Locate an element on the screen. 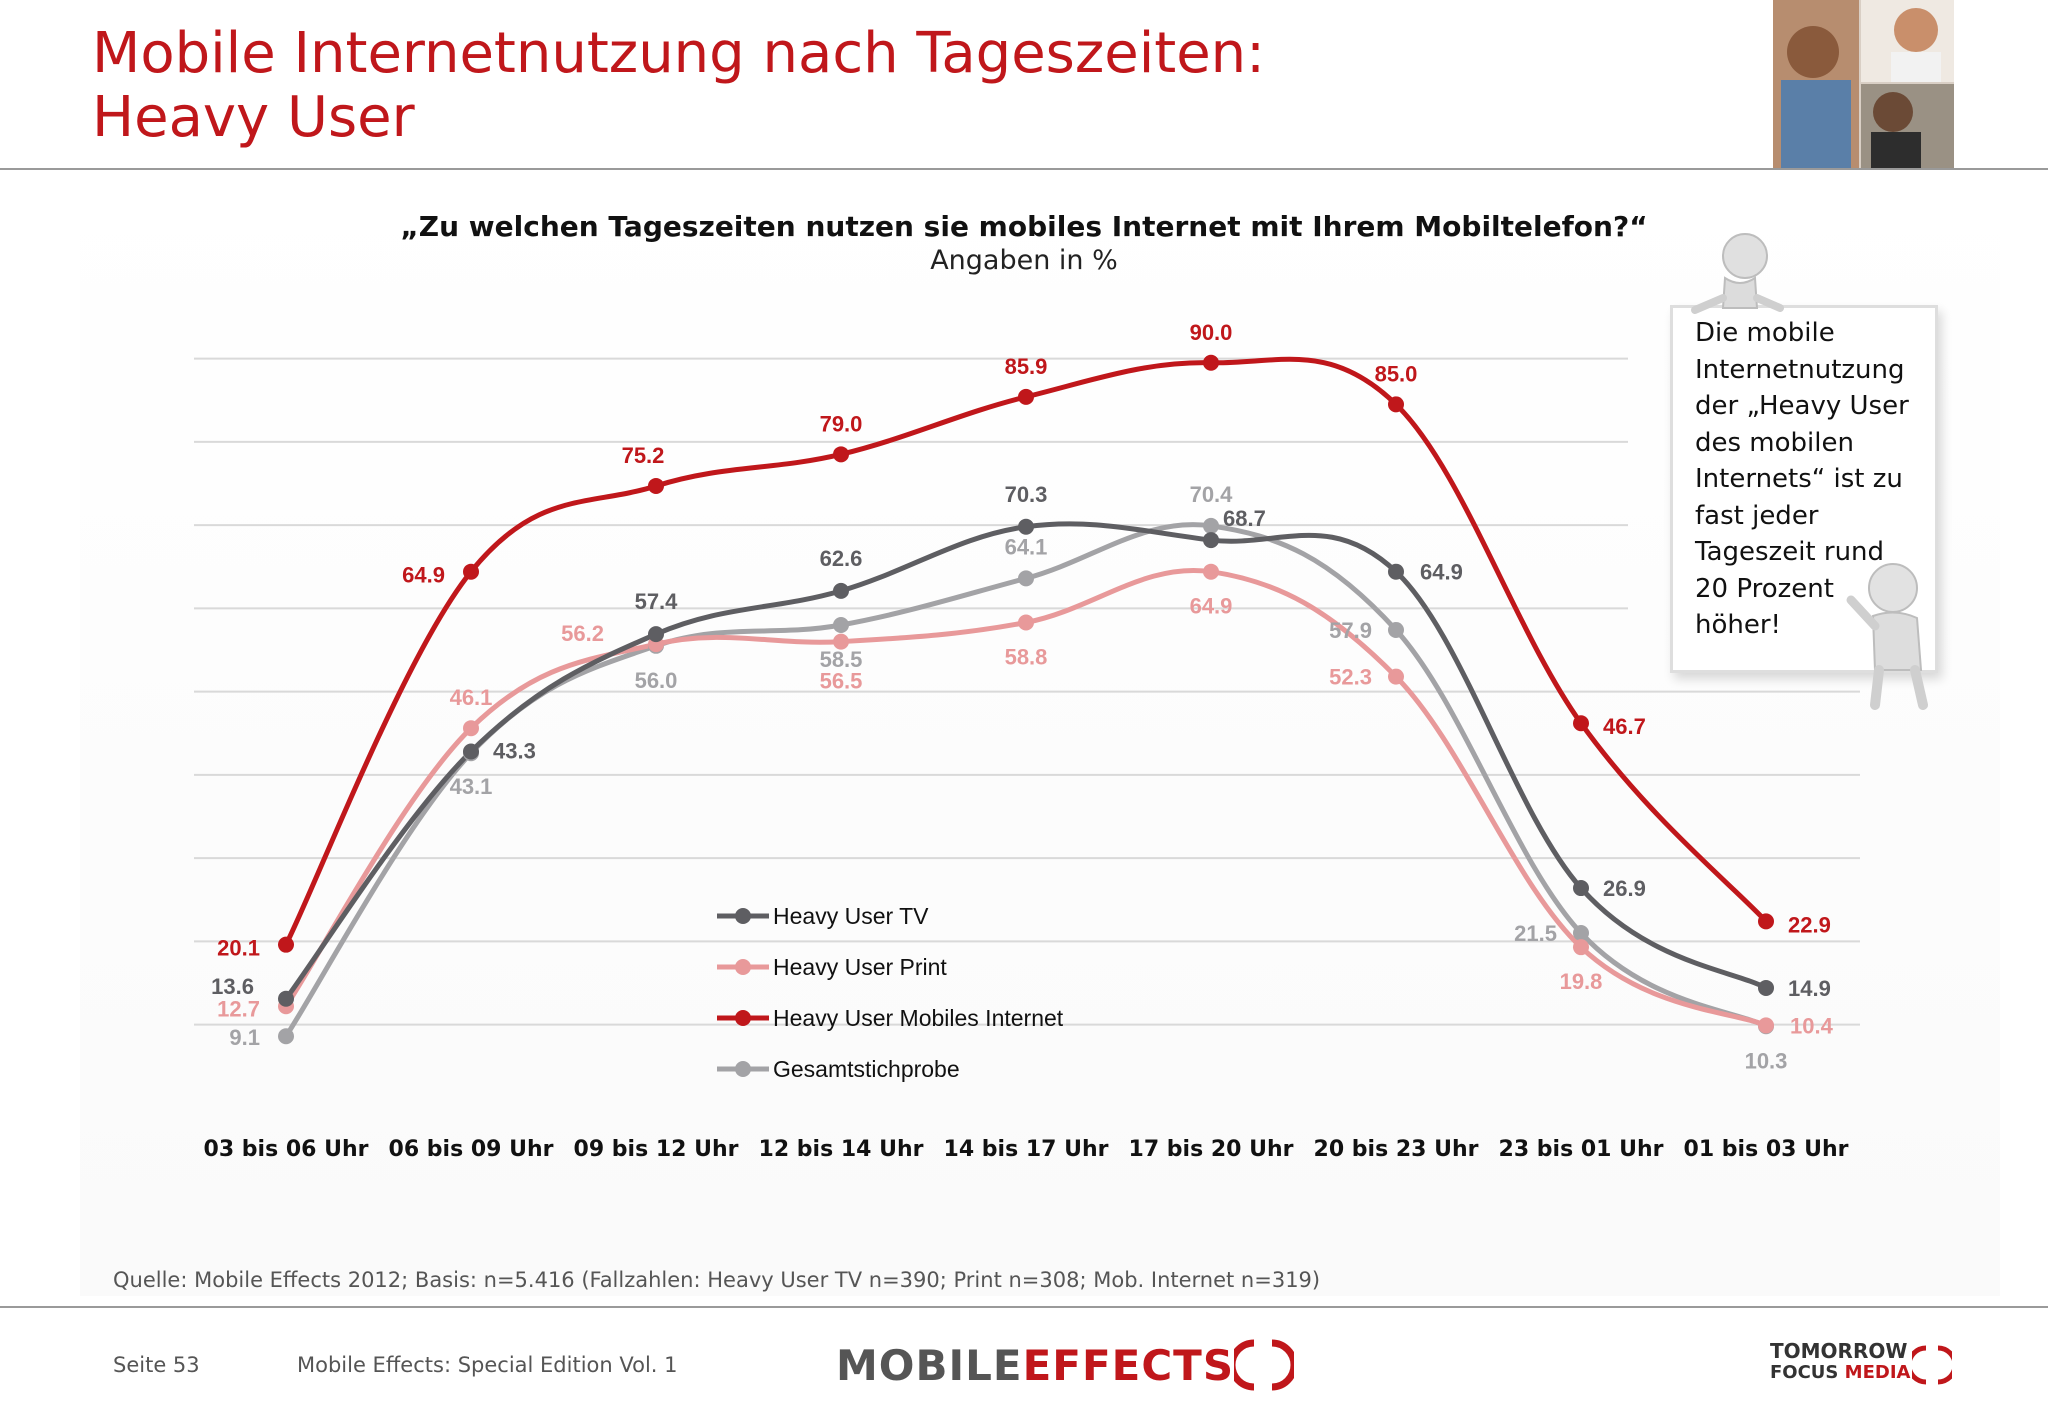 The image size is (2048, 1418). data-label-total: 10.3 is located at coordinates (1766, 1060).